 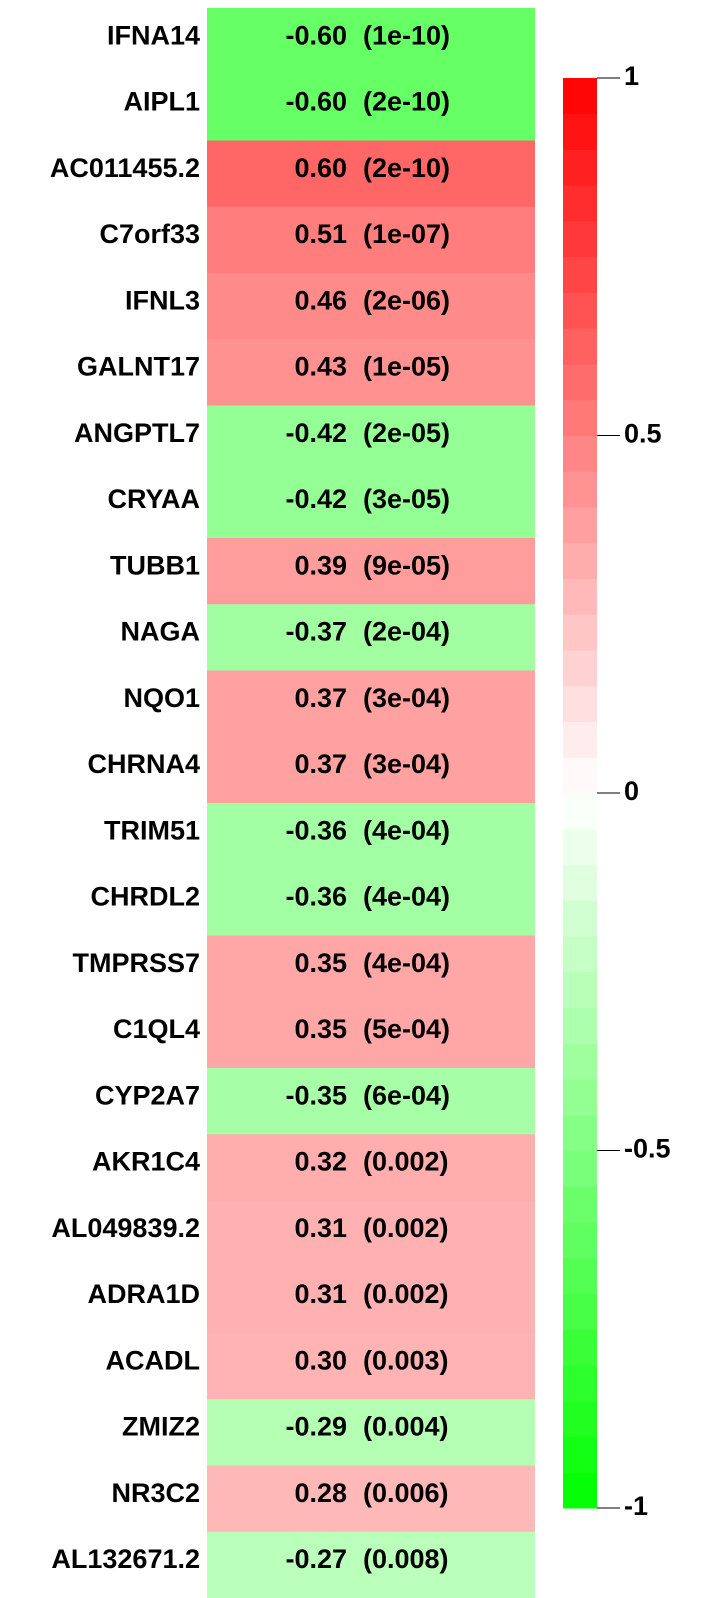 What do you see at coordinates (162, 300) in the screenshot?
I see `row-label: IFNL3` at bounding box center [162, 300].